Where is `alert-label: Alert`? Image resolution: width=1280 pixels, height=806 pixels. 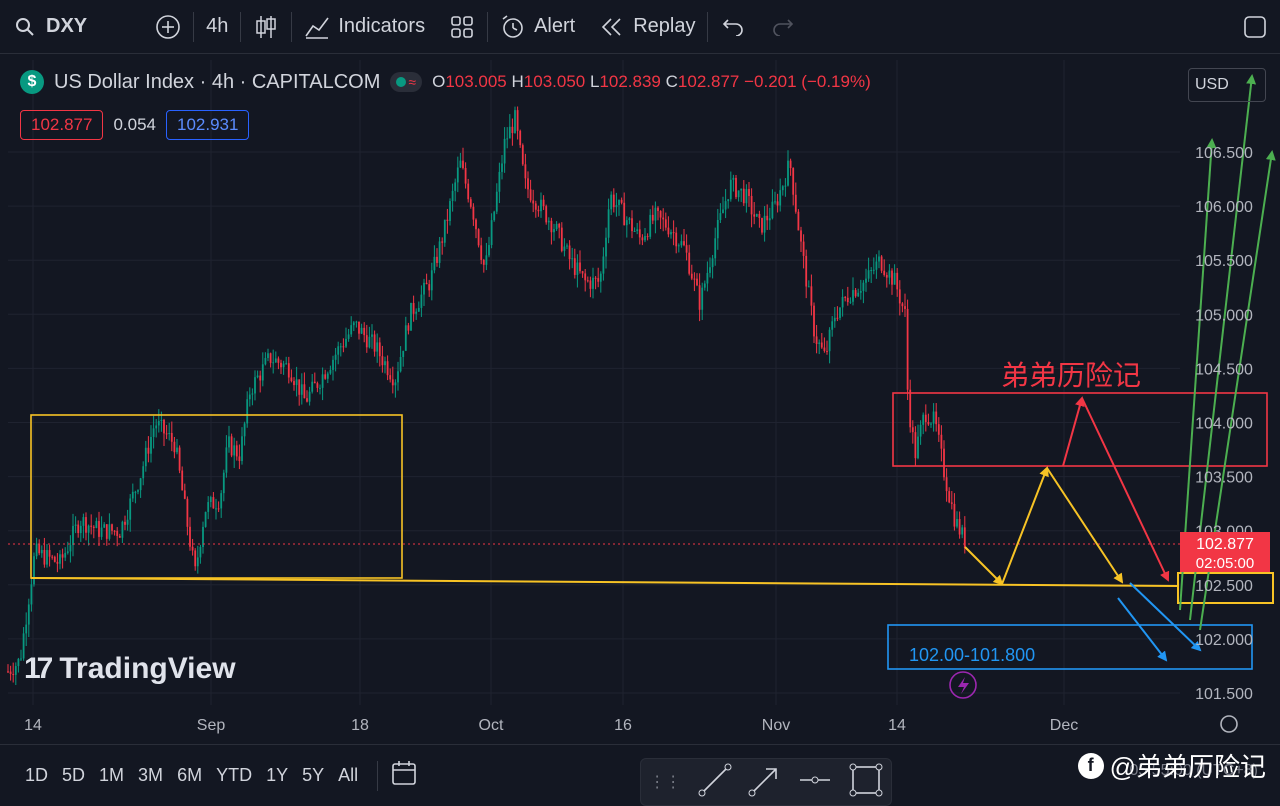
alert-label: Alert is located at coordinates (555, 26).